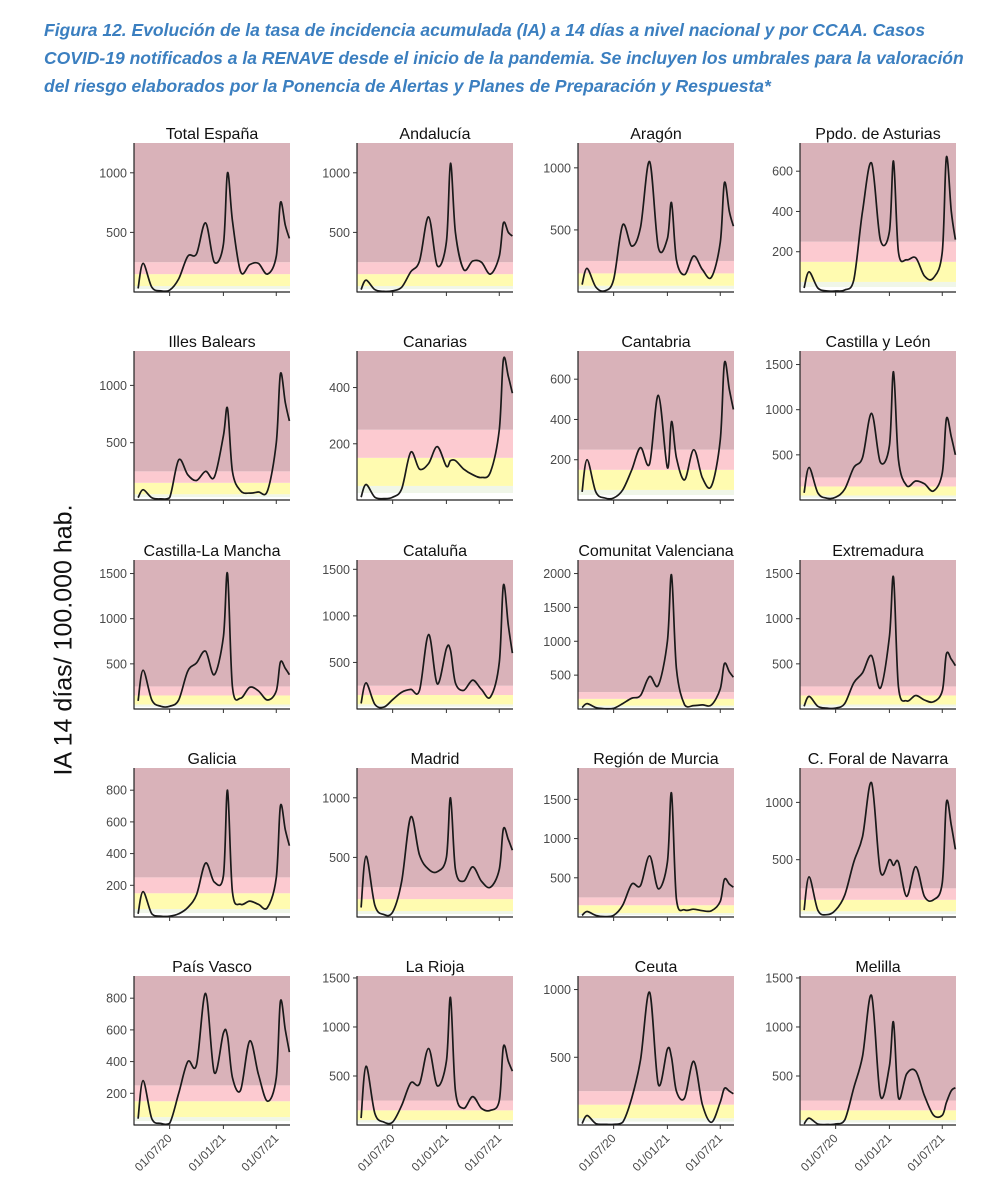 This screenshot has height=1200, width=992. Describe the element at coordinates (212, 759) in the screenshot. I see `panel-title: Galicia` at that location.